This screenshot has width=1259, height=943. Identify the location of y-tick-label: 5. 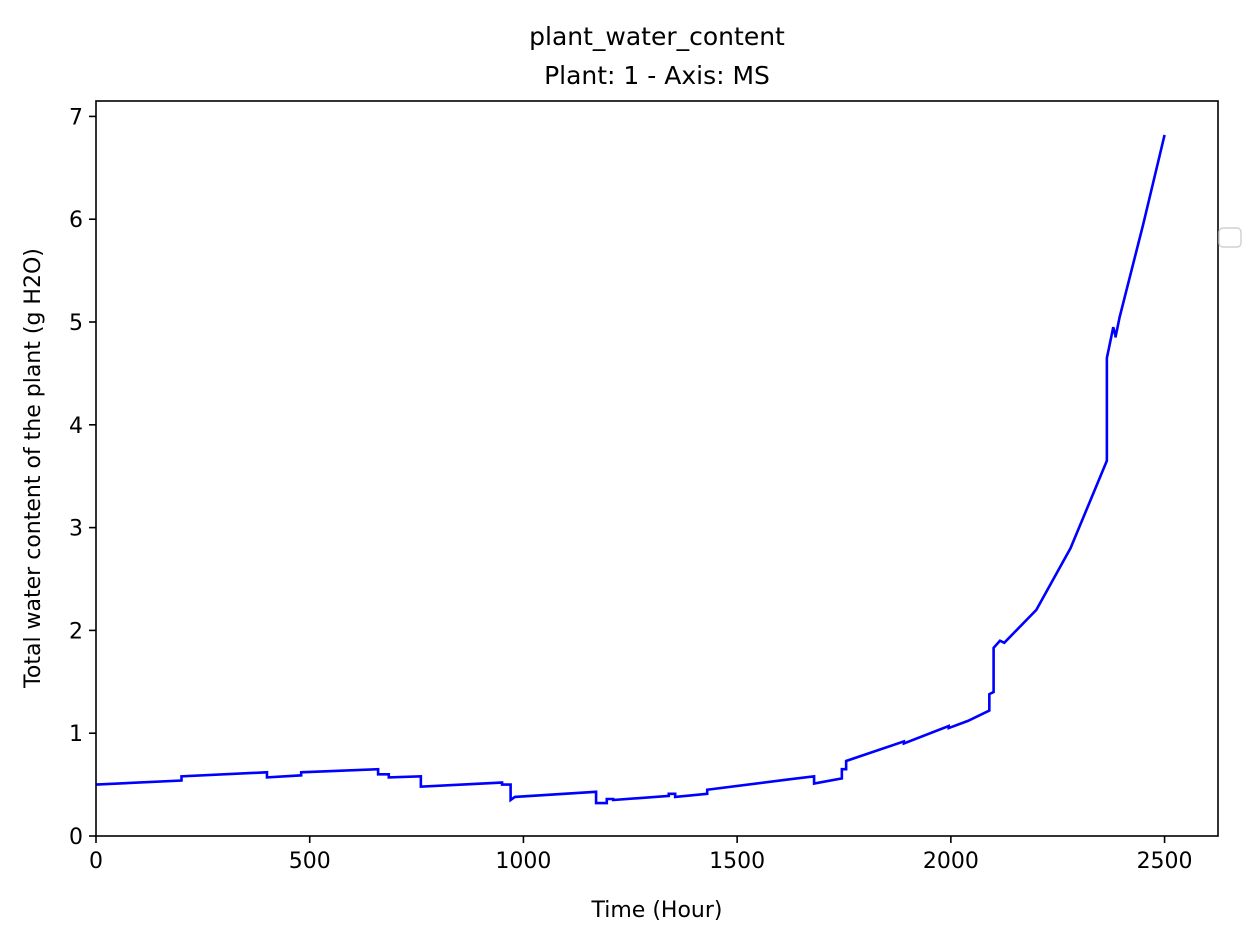
(76, 323).